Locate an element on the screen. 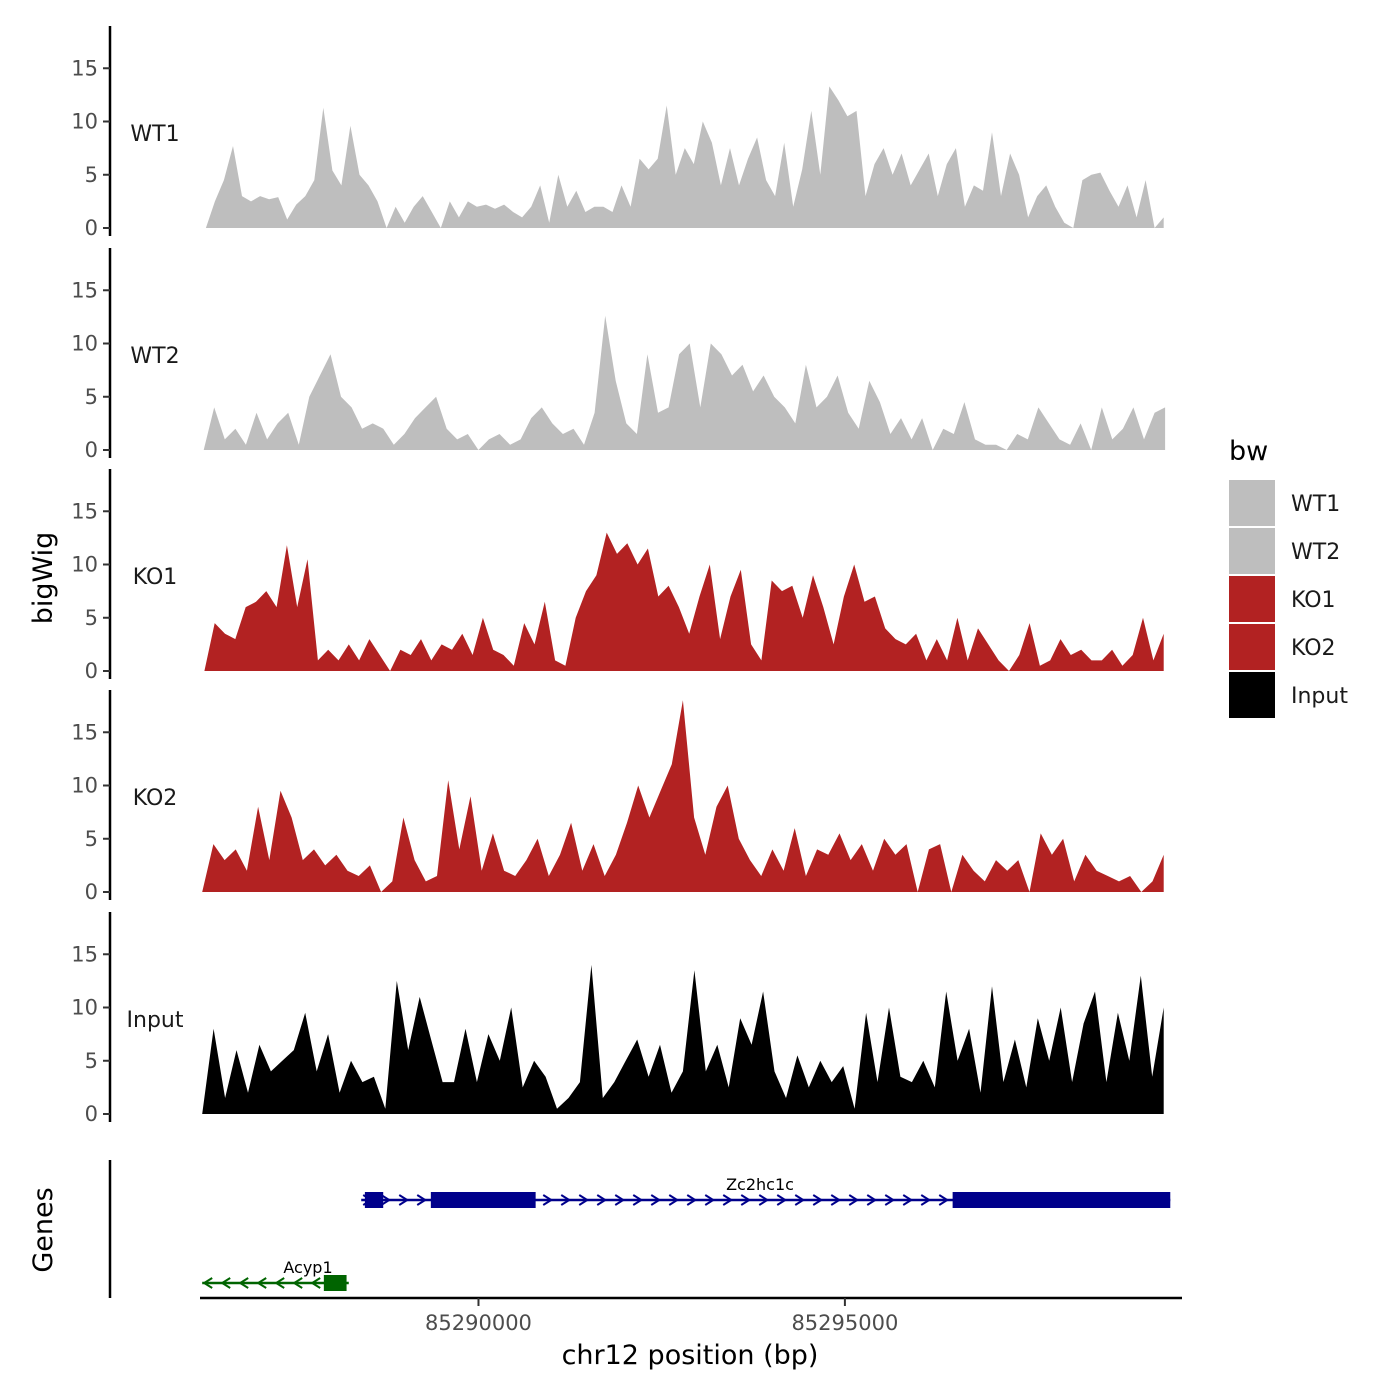 The height and width of the screenshot is (1400, 1400). legend-key-wt1 is located at coordinates (1252, 503).